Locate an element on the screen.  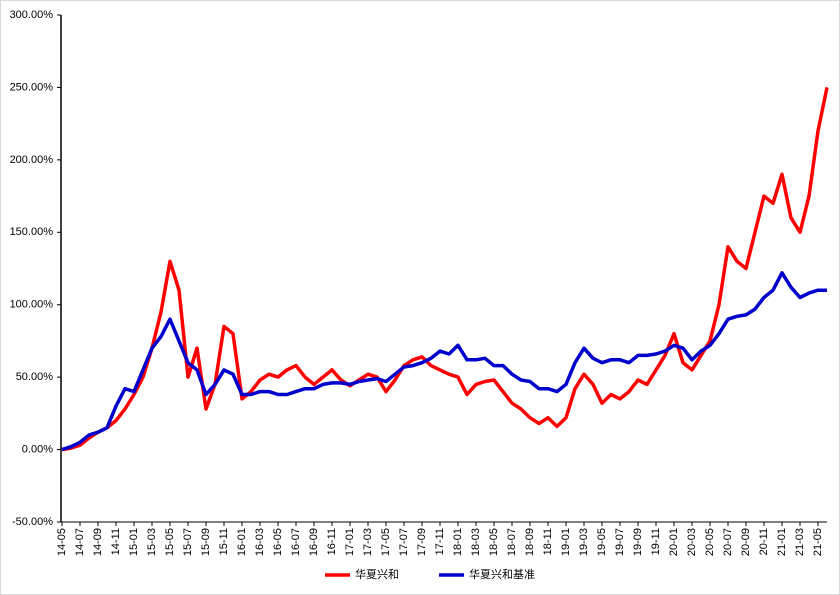
x-tick-label: 15-01 is located at coordinates (134, 542).